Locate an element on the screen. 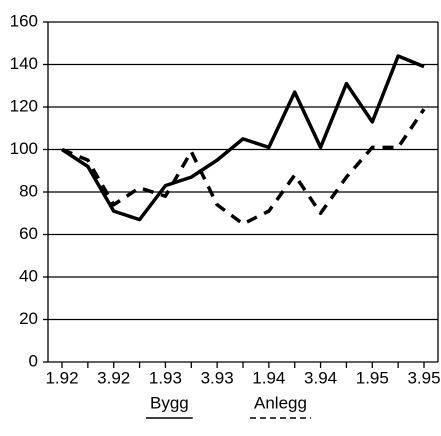  y-tick-label: 40 is located at coordinates (28, 275).